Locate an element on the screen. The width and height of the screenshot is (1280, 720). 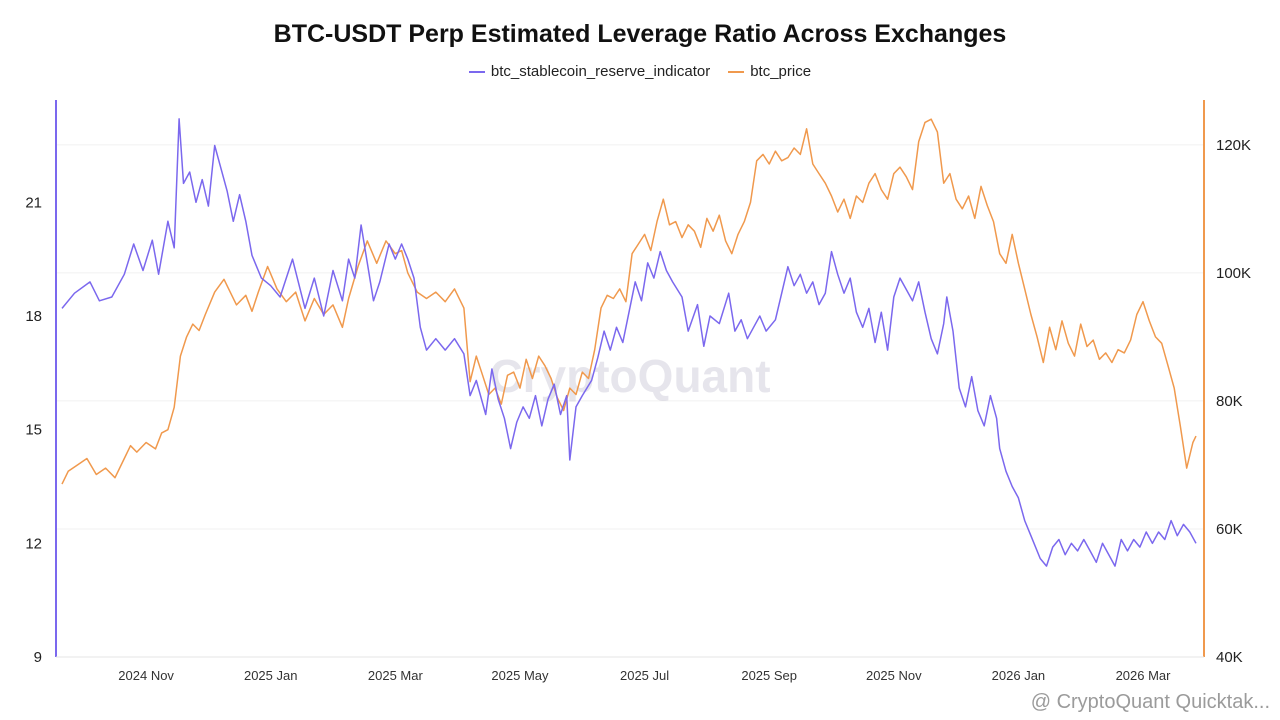
right-axis-ticks: 40K 60K 80K 100K 120K is located at coordinates (1233, 401).